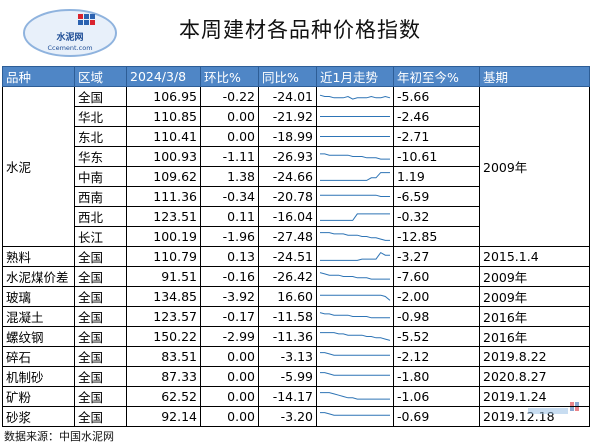 The height and width of the screenshot is (445, 600). Describe the element at coordinates (296, 176) in the screenshot. I see `table-row: 中南 109.62 1.38 -24.66 1.19` at that location.